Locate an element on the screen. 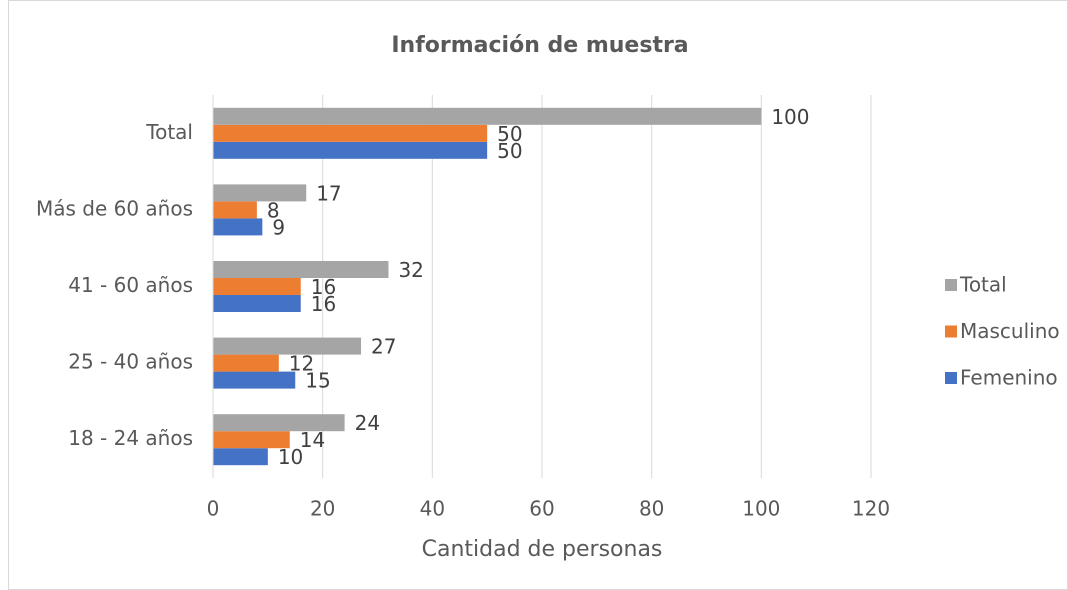 The image size is (1068, 590). x-tick-label: 80 is located at coordinates (651, 509).